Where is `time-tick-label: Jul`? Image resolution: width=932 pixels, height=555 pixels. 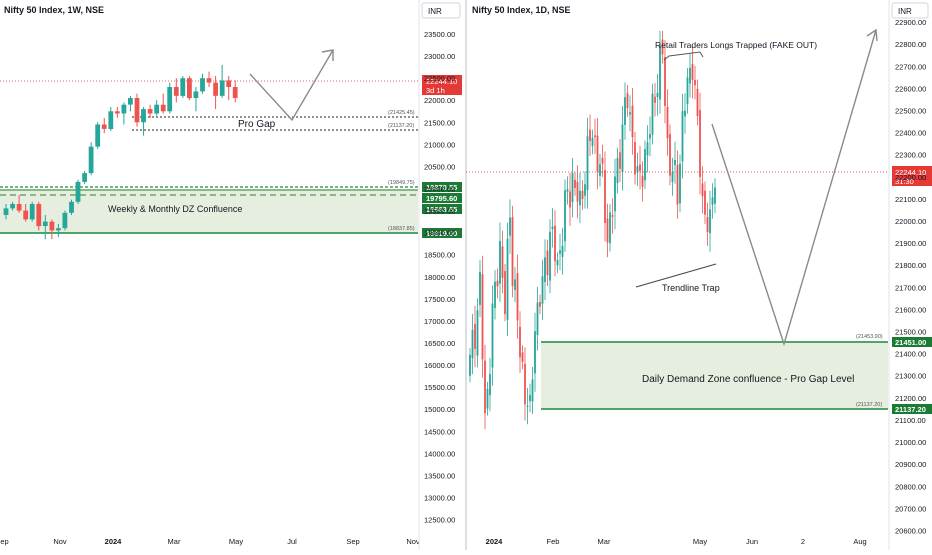
time-tick-label: Jul is located at coordinates (292, 541).